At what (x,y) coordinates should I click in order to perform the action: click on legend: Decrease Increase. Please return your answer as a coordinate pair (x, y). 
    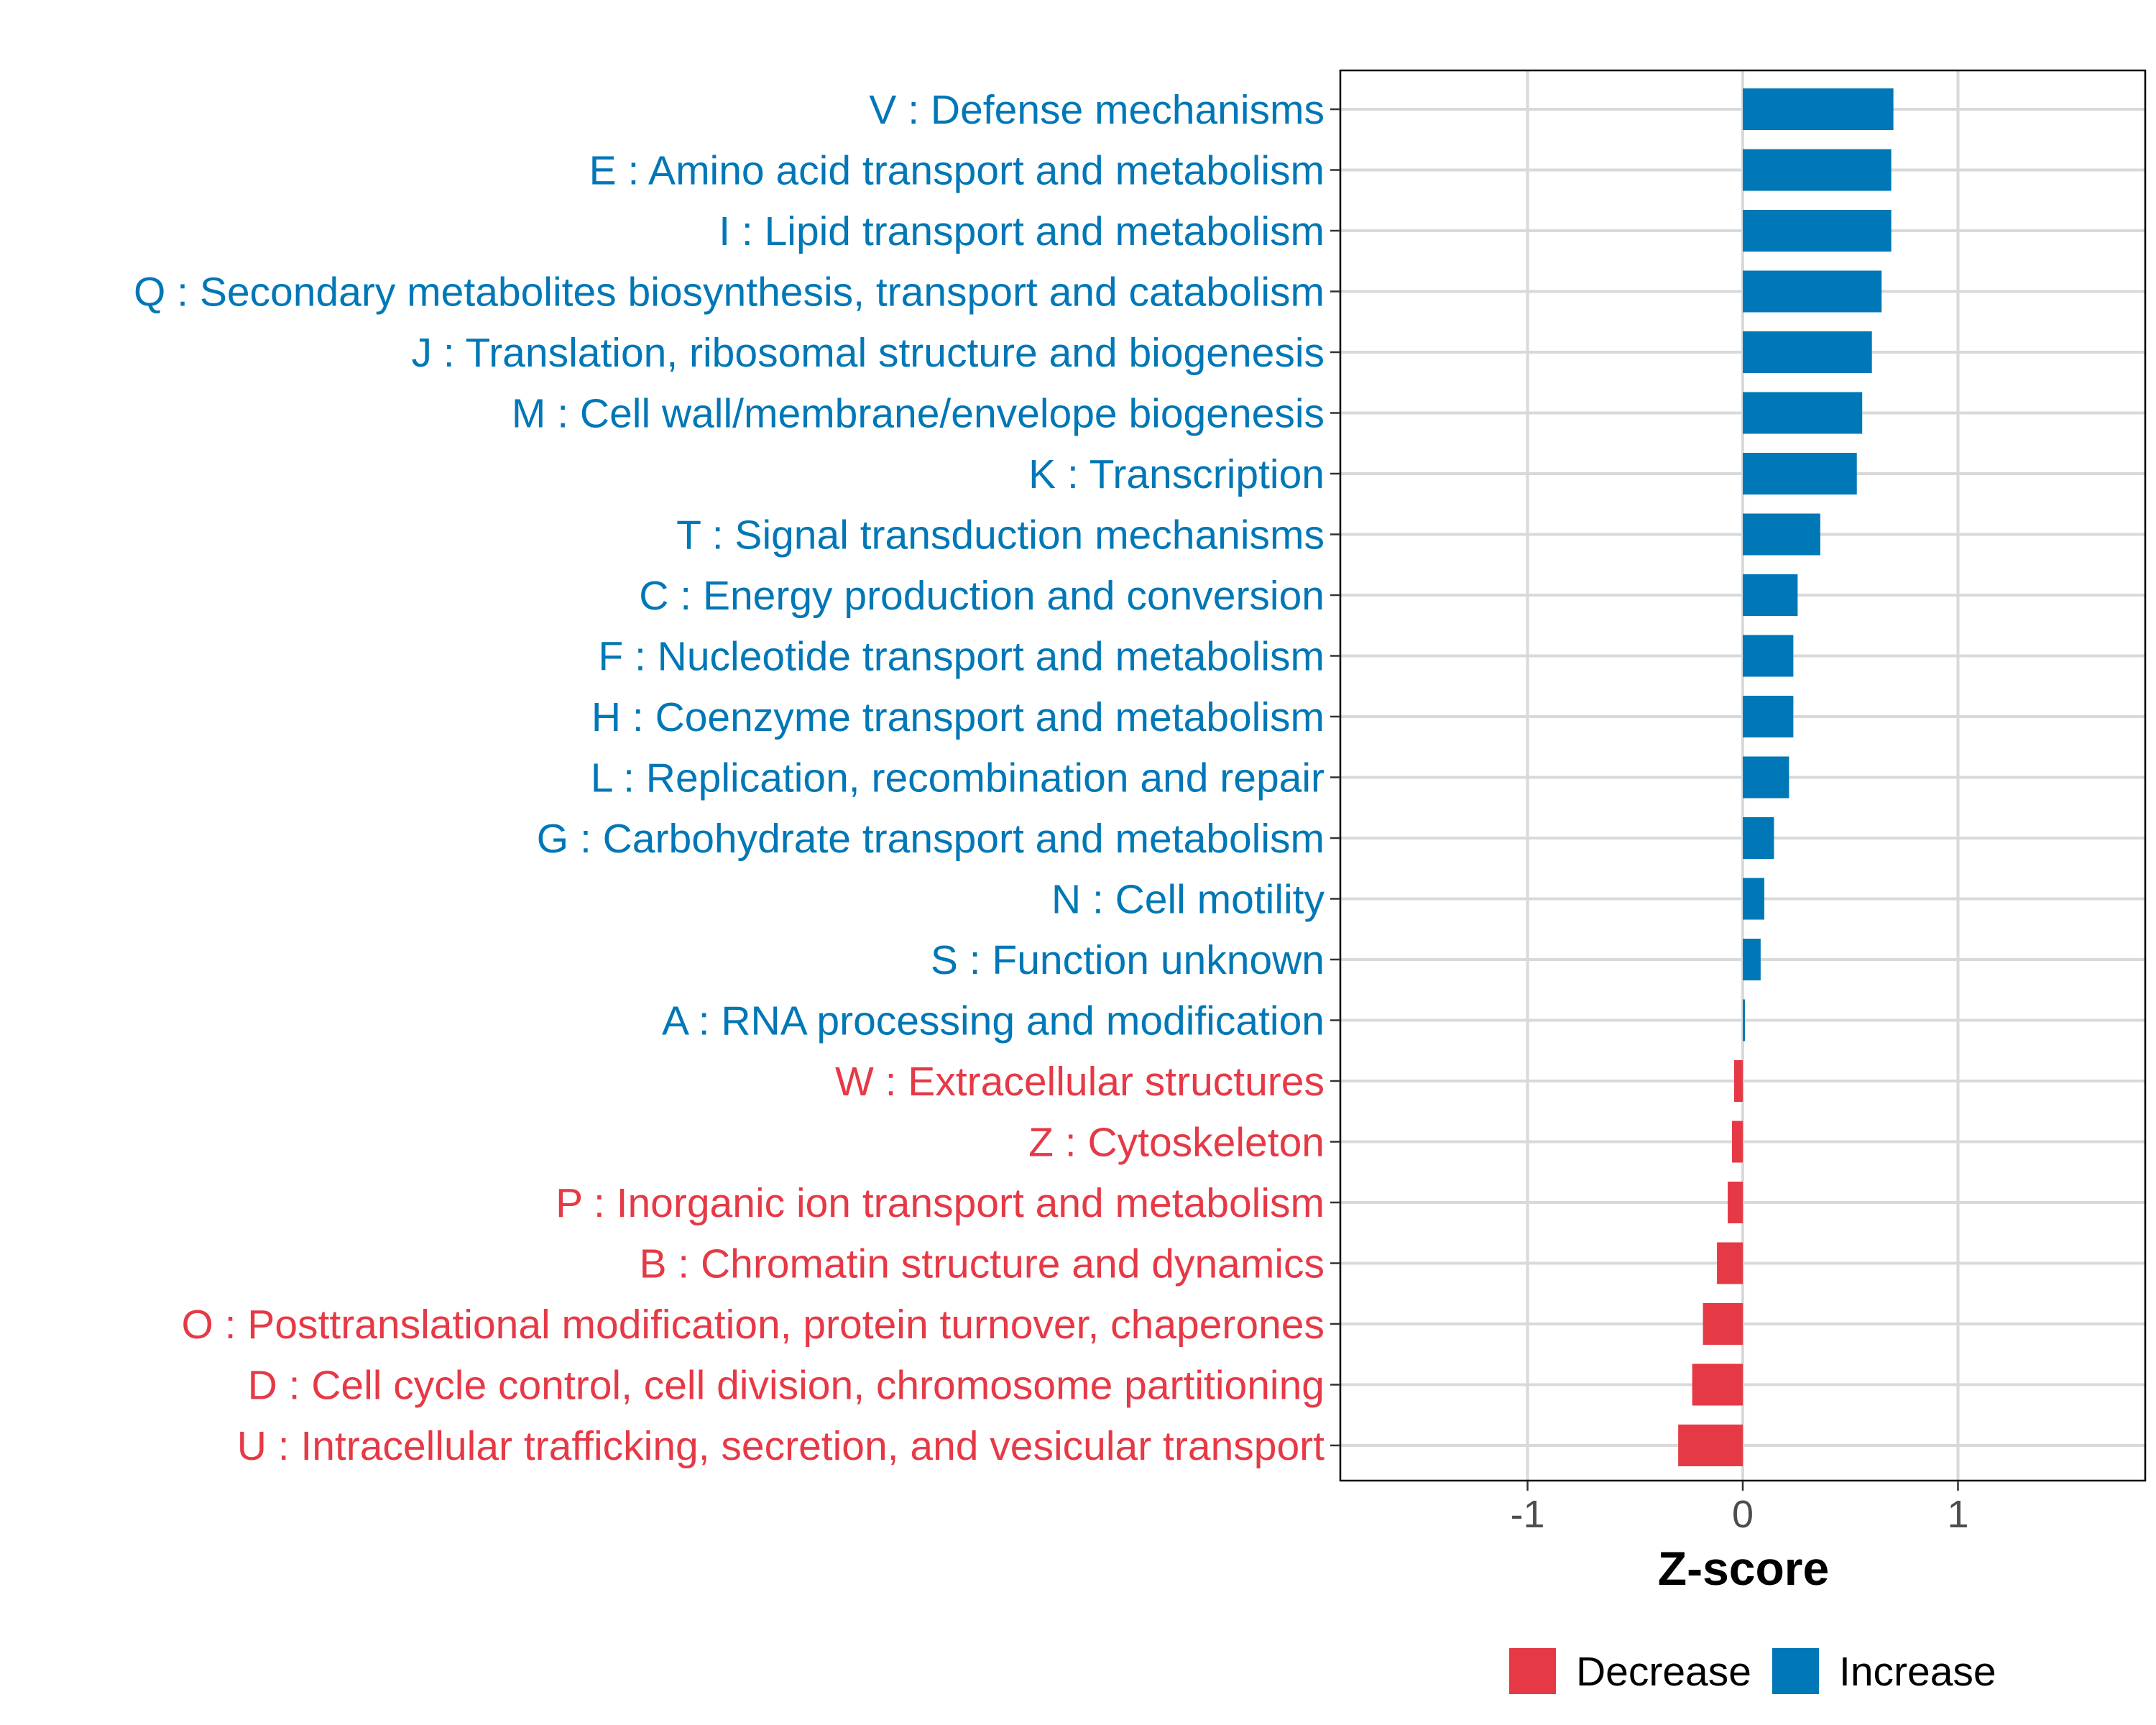
    Looking at the image, I should click on (1752, 1671).